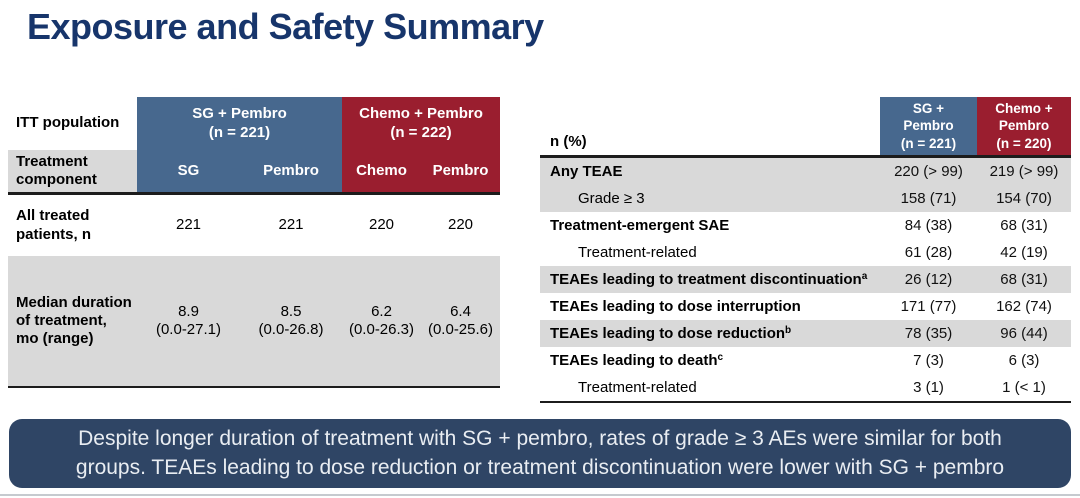 This screenshot has height=498, width=1080. I want to click on table-row: Grade ≥ 3 158 (71) 154 (70), so click(805, 198).